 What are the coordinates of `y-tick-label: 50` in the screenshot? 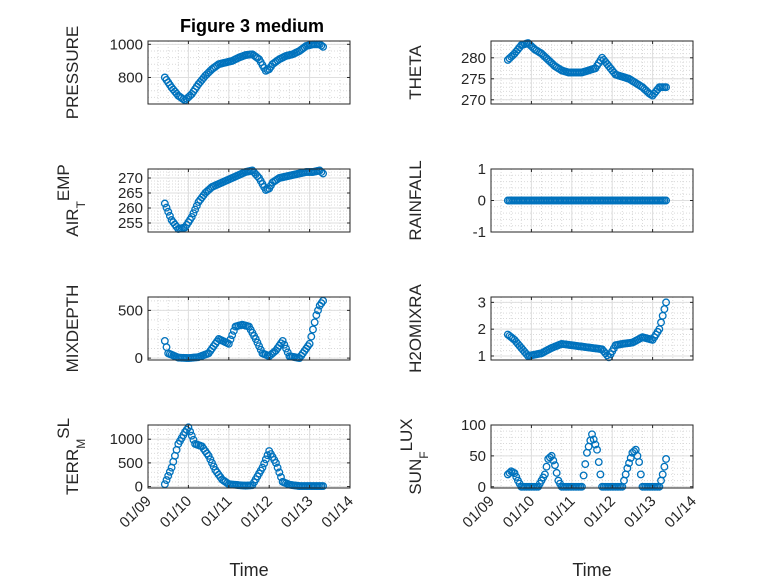 It's located at (477, 456).